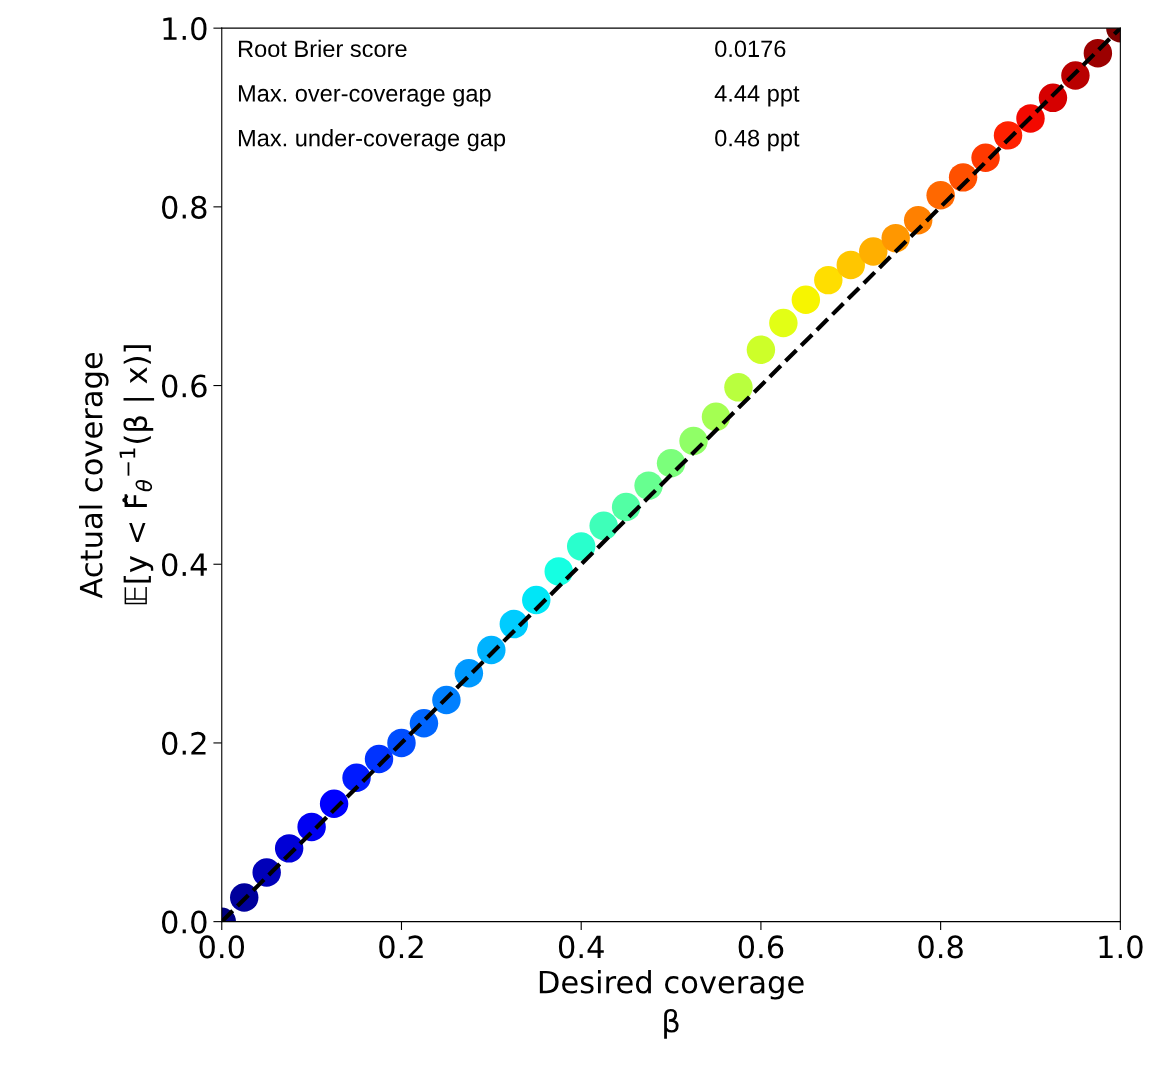 The width and height of the screenshot is (1155, 1083). Describe the element at coordinates (222, 947) in the screenshot. I see `x-tick-label: 0.0` at that location.